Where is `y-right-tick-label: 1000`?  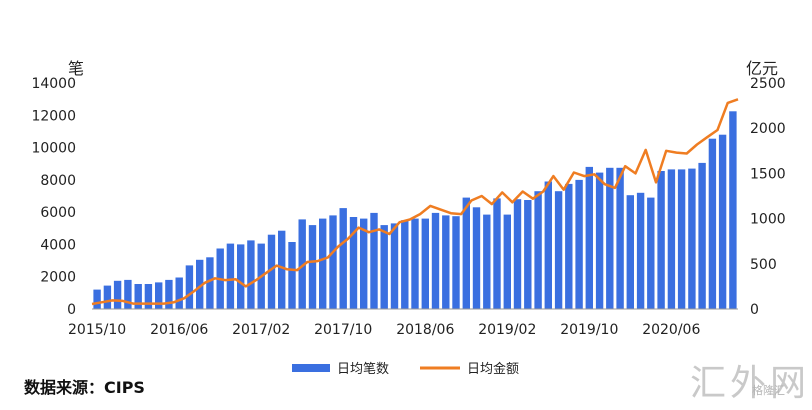 y-right-tick-label: 1000 is located at coordinates (768, 220).